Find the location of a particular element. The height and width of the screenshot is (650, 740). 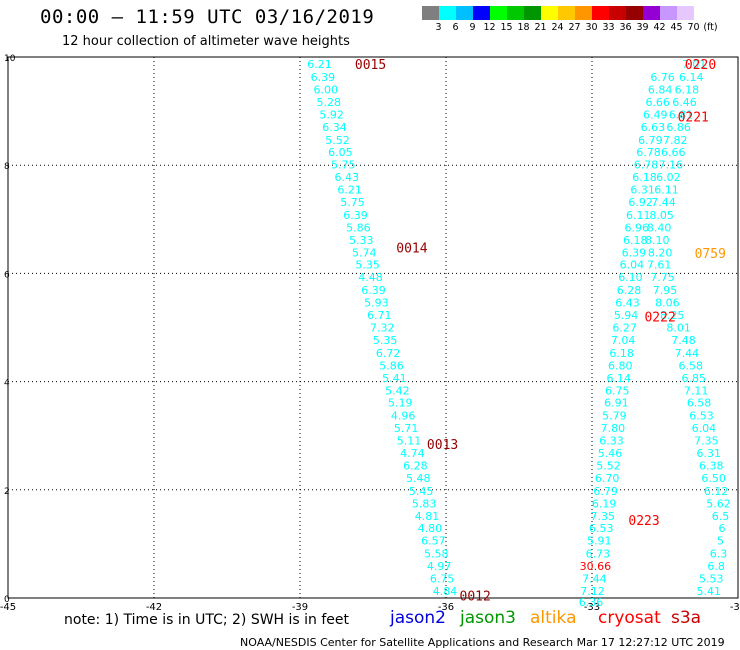

wave-height-label: 6.49 is located at coordinates (655, 114).